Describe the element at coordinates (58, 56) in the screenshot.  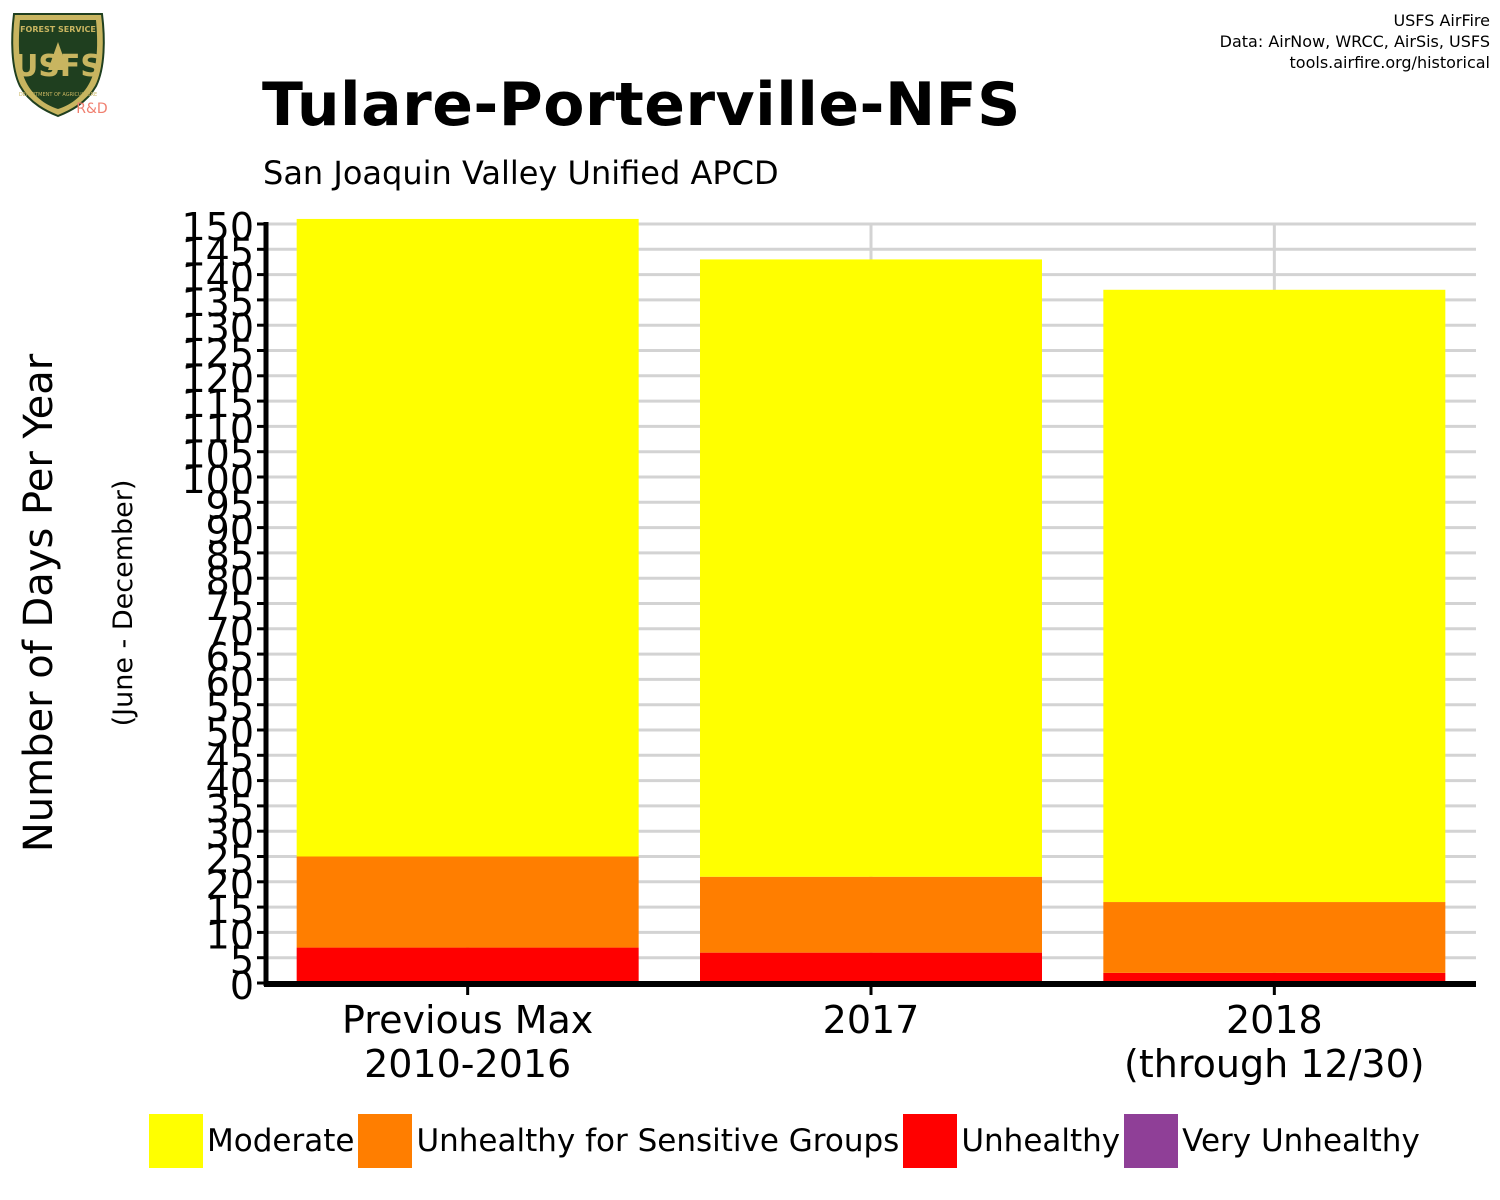
I see `tree-icon` at that location.